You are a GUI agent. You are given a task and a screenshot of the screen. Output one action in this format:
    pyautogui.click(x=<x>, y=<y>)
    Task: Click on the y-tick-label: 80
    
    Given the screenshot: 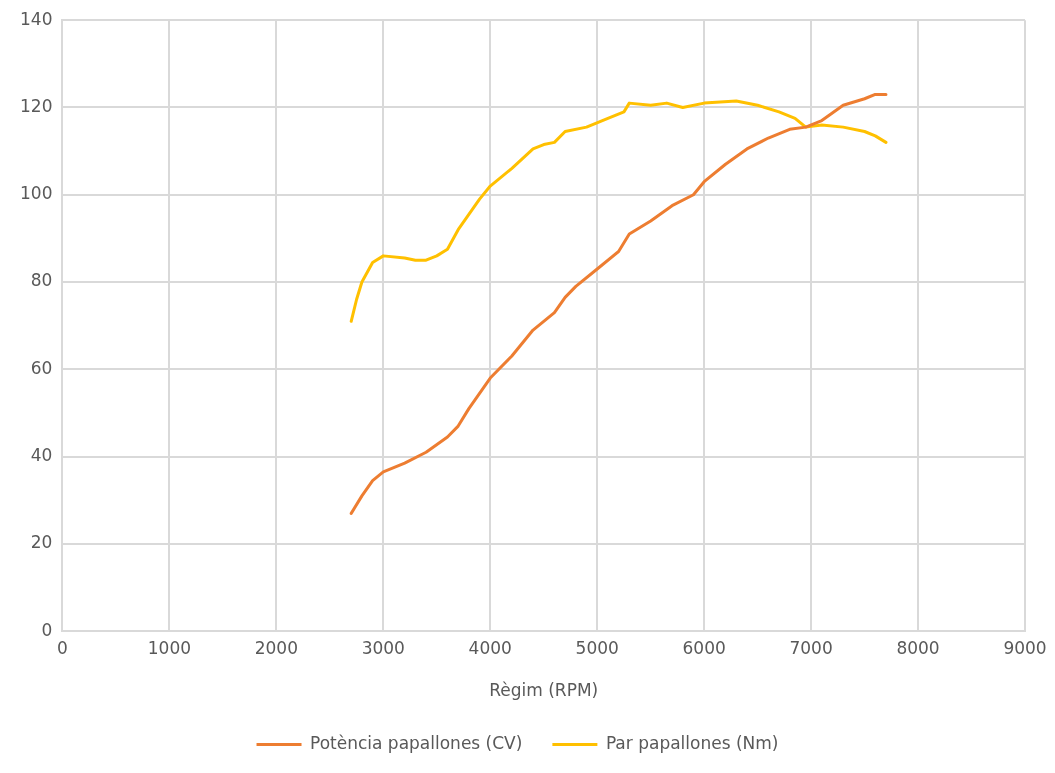 What is the action you would take?
    pyautogui.click(x=41, y=280)
    